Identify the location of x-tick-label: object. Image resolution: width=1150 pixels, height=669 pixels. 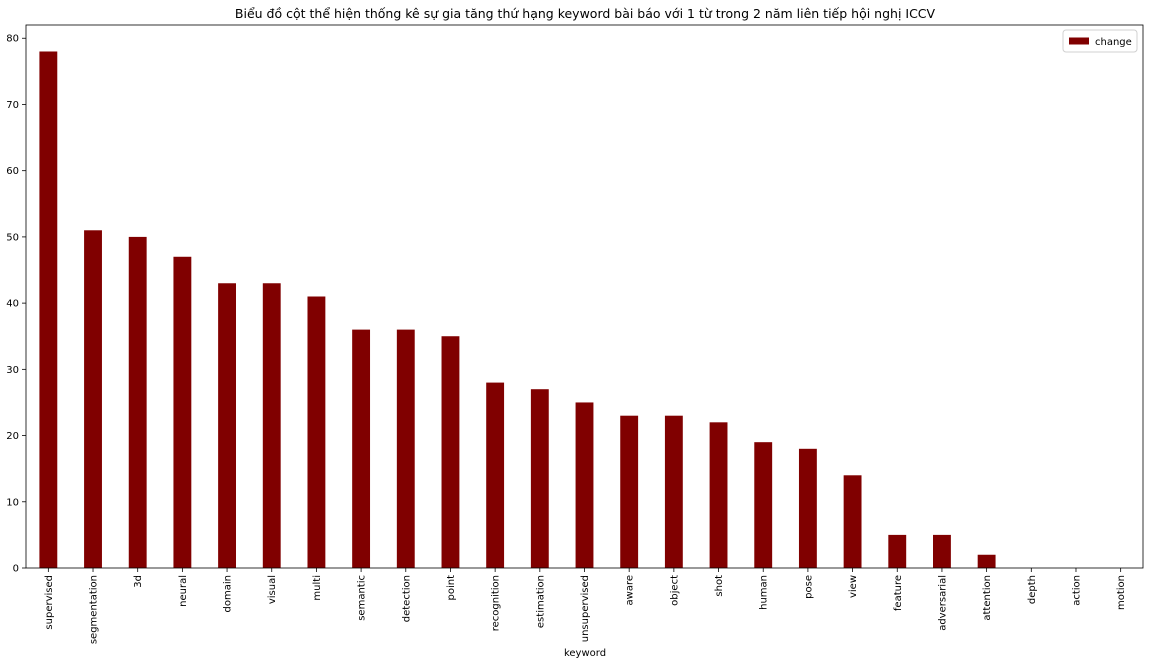
(674, 590).